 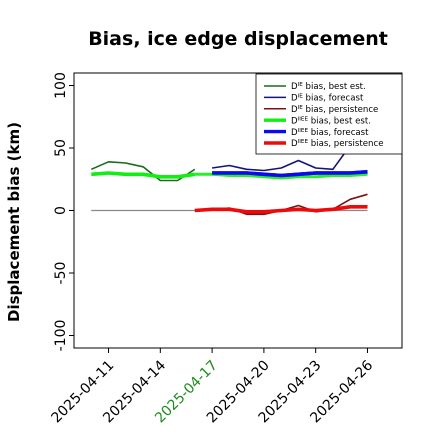 I want to click on legend-label-3: DIE bias, persistence, so click(x=334, y=110).